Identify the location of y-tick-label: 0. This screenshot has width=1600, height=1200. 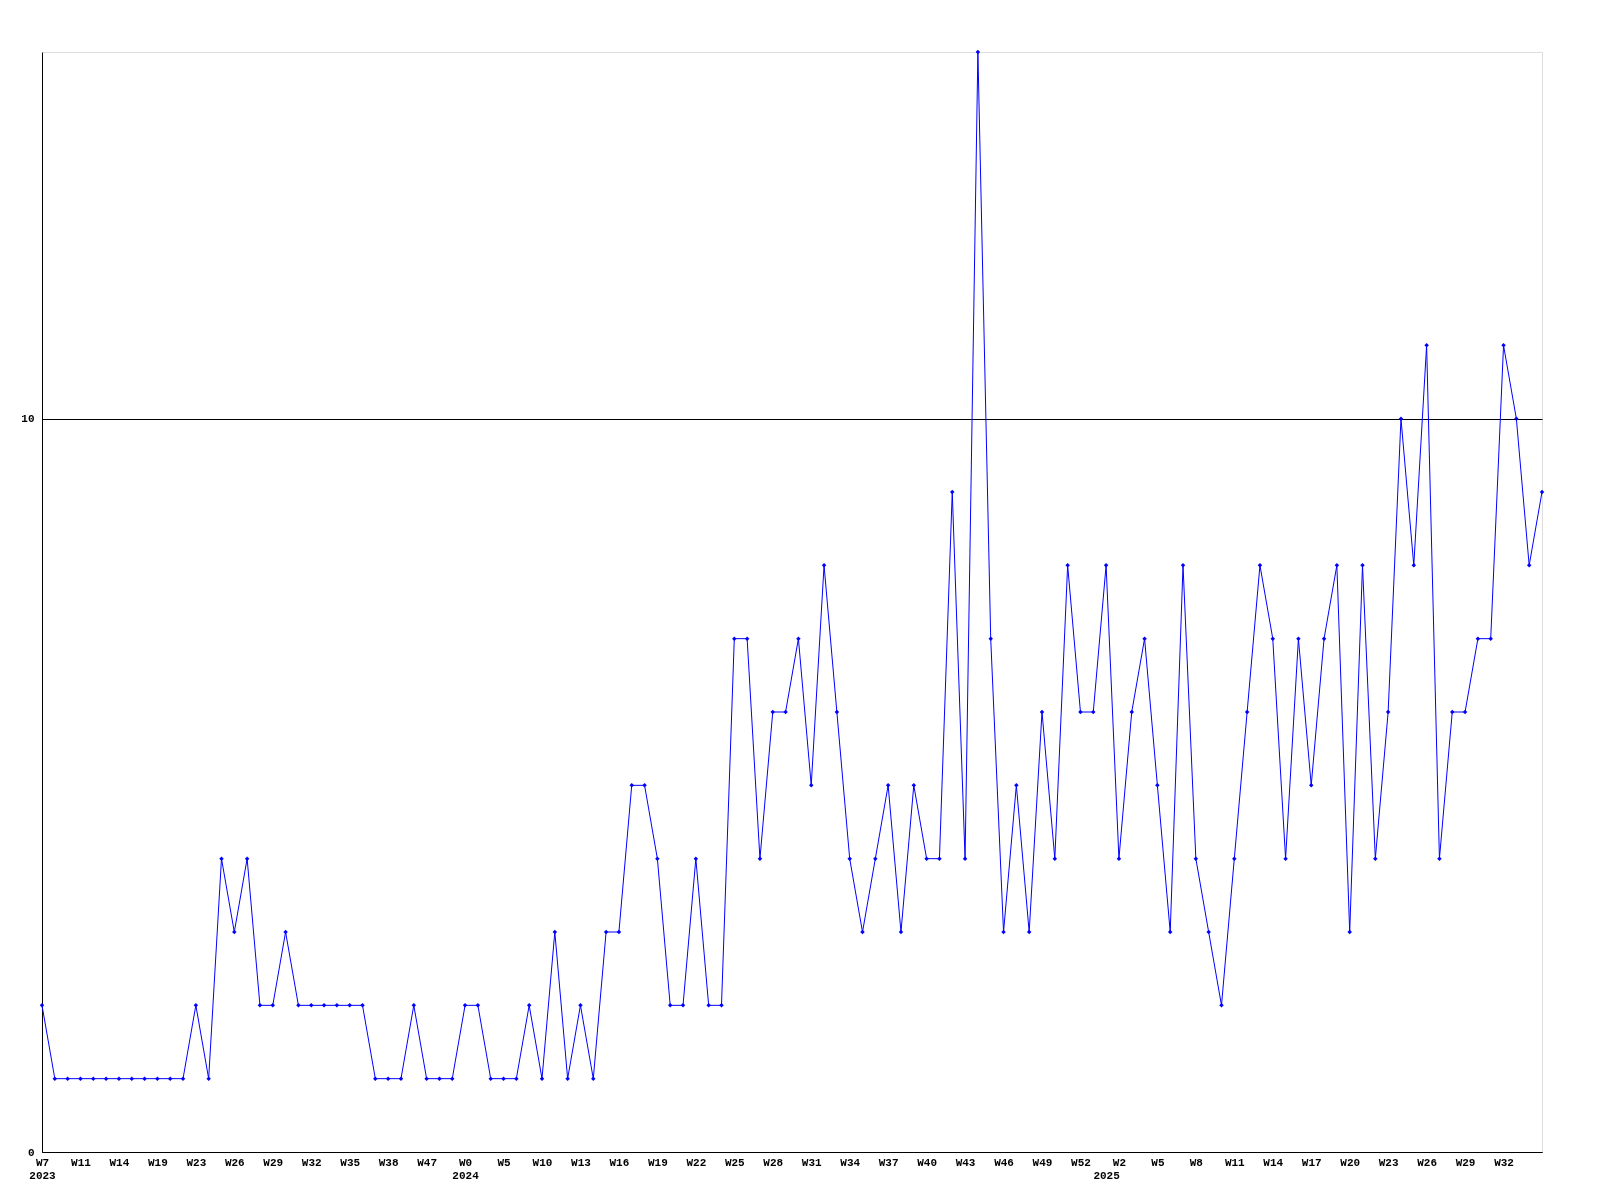
(31, 1152).